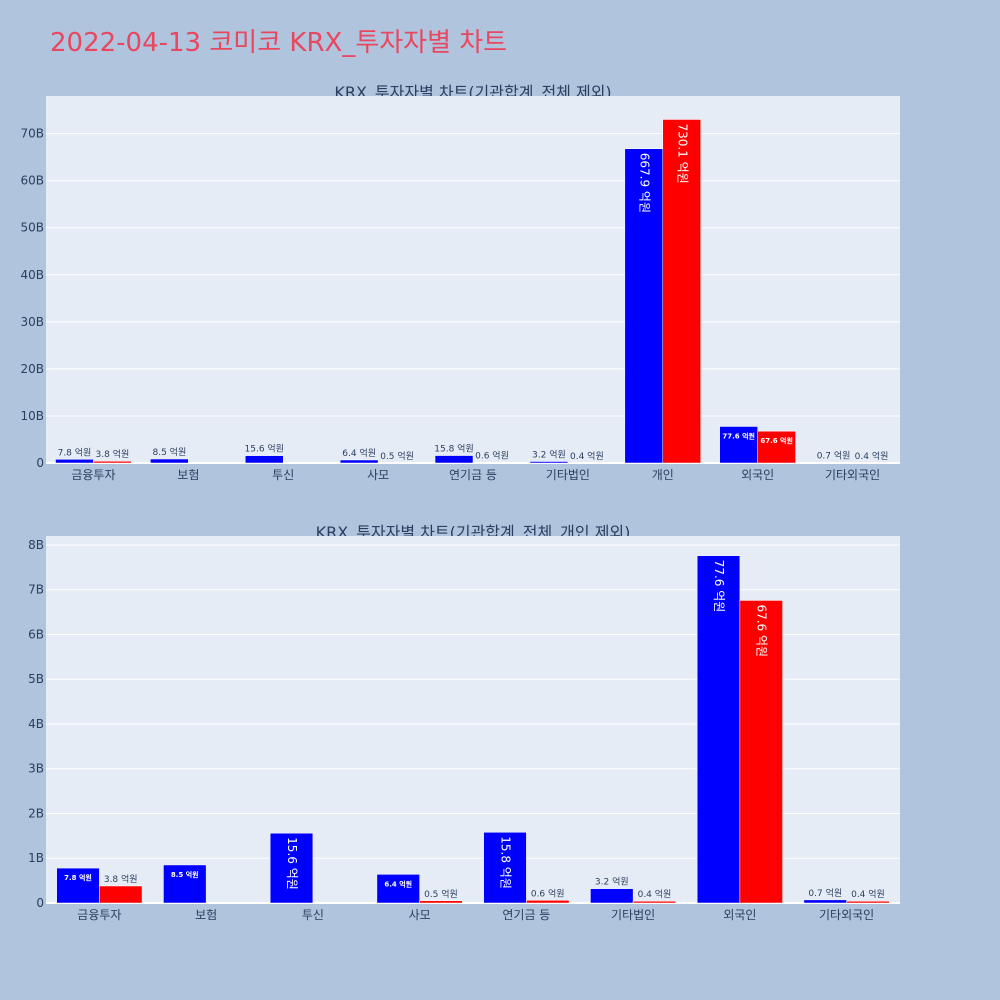 The image size is (1000, 1000). Describe the element at coordinates (36, 858) in the screenshot. I see `y-tick-label: 1B` at that location.